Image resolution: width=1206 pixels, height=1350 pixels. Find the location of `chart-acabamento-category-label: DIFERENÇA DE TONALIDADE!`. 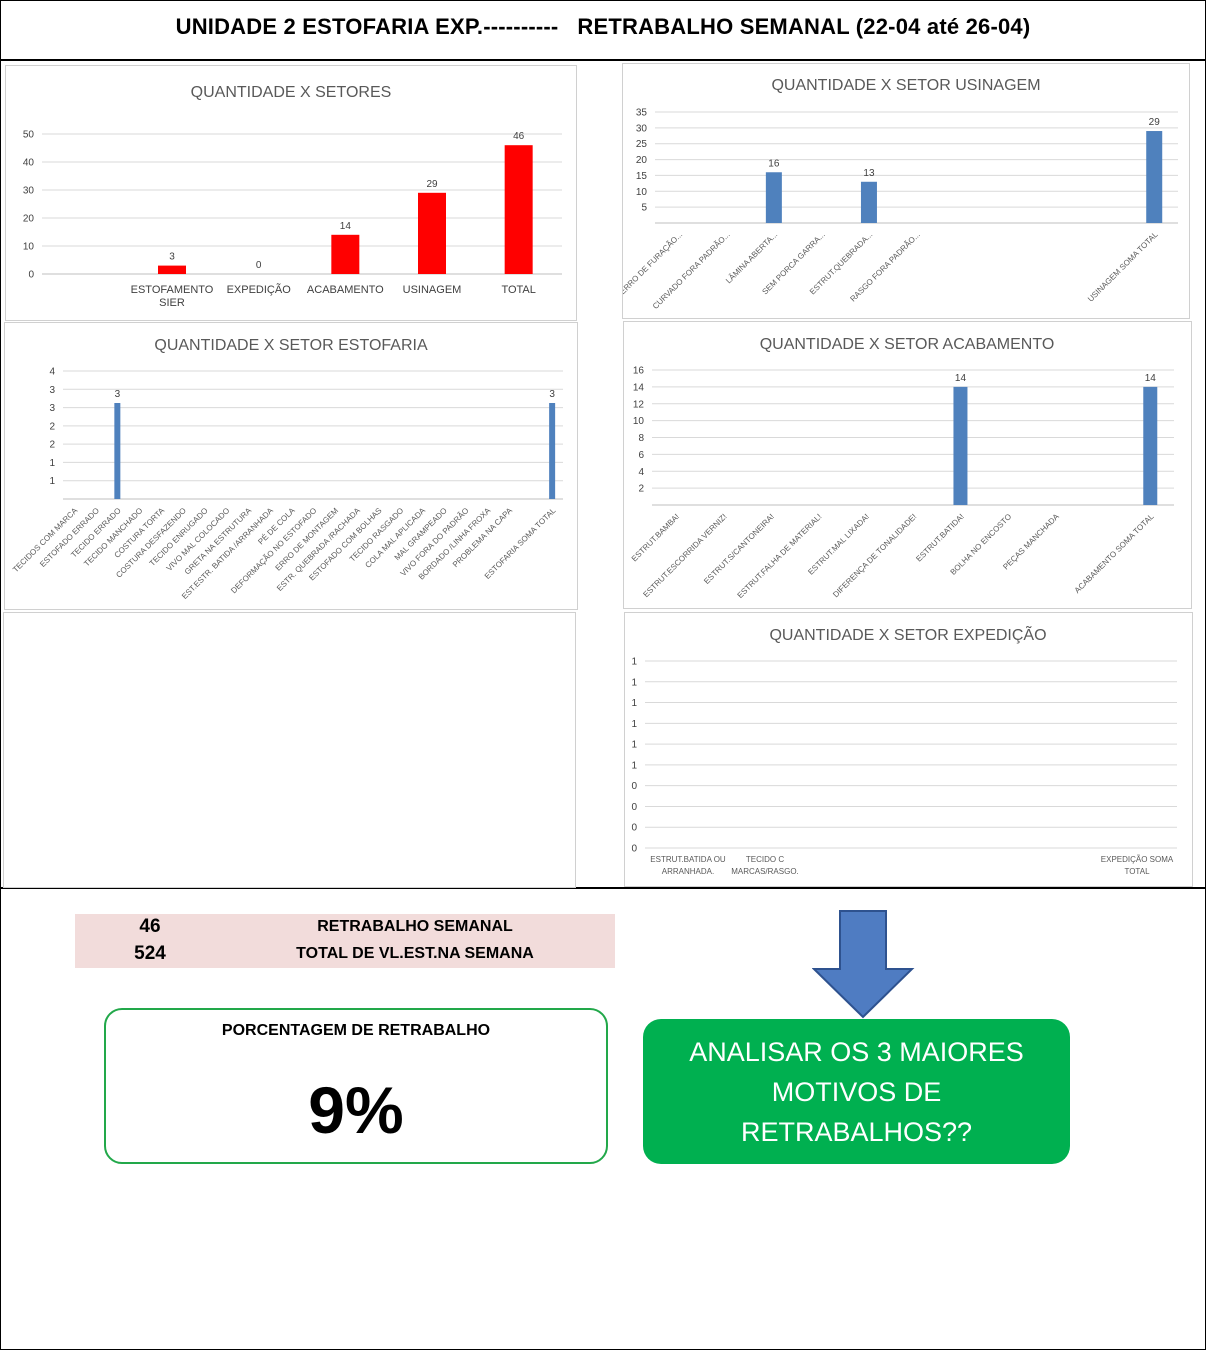

chart-acabamento-category-label: DIFERENÇA DE TONALIDADE! is located at coordinates (874, 555).